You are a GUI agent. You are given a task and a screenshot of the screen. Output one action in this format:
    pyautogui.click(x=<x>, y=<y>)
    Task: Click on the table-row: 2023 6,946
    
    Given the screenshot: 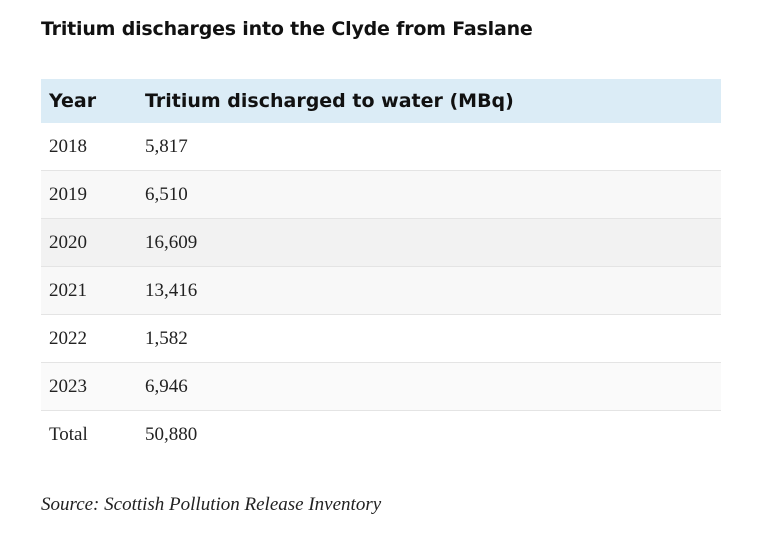 What is the action you would take?
    pyautogui.click(x=381, y=386)
    